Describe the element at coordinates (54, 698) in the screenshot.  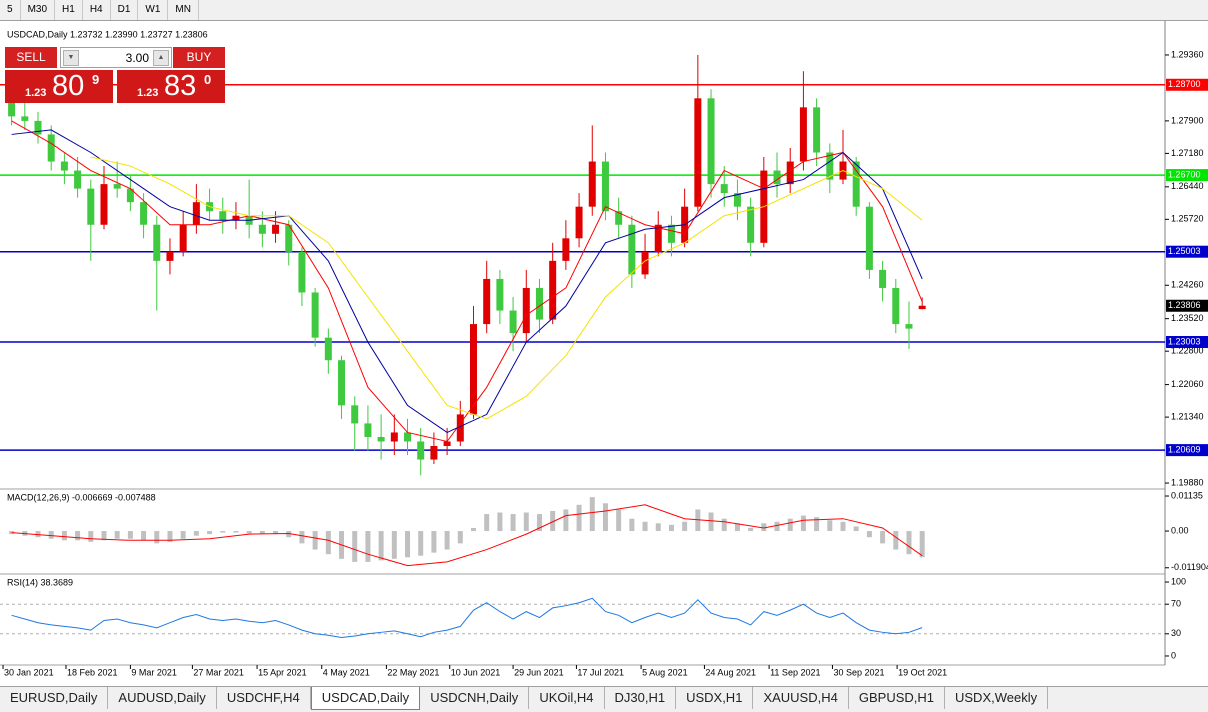
I see `chart-tab: EURUSD,Daily` at that location.